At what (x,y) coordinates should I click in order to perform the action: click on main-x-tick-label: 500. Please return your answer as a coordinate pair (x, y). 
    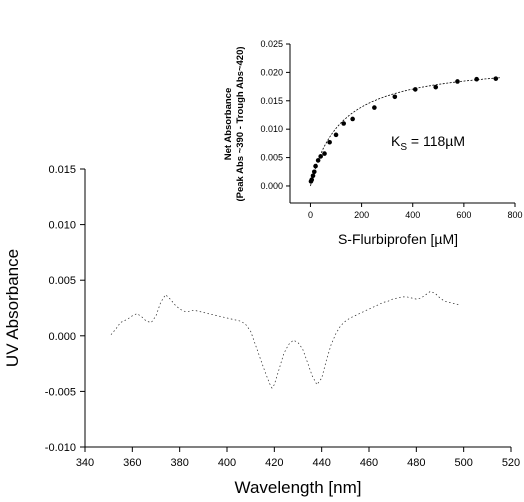
    Looking at the image, I should click on (463, 463).